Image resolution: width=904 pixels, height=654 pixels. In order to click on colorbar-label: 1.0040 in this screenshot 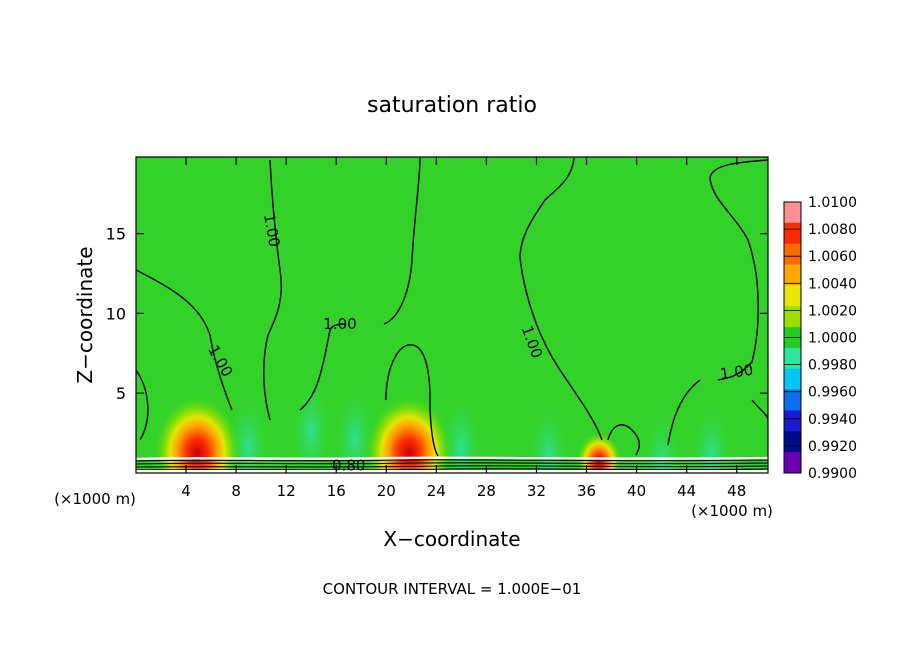, I will do `click(832, 284)`.